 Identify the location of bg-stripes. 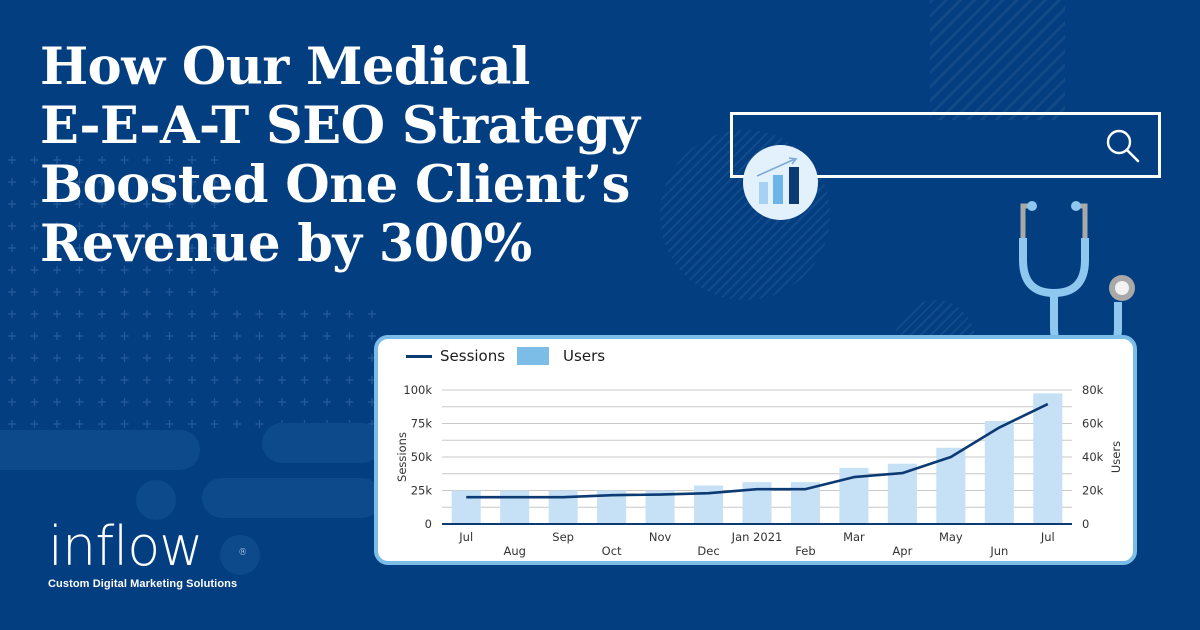
(997, 60).